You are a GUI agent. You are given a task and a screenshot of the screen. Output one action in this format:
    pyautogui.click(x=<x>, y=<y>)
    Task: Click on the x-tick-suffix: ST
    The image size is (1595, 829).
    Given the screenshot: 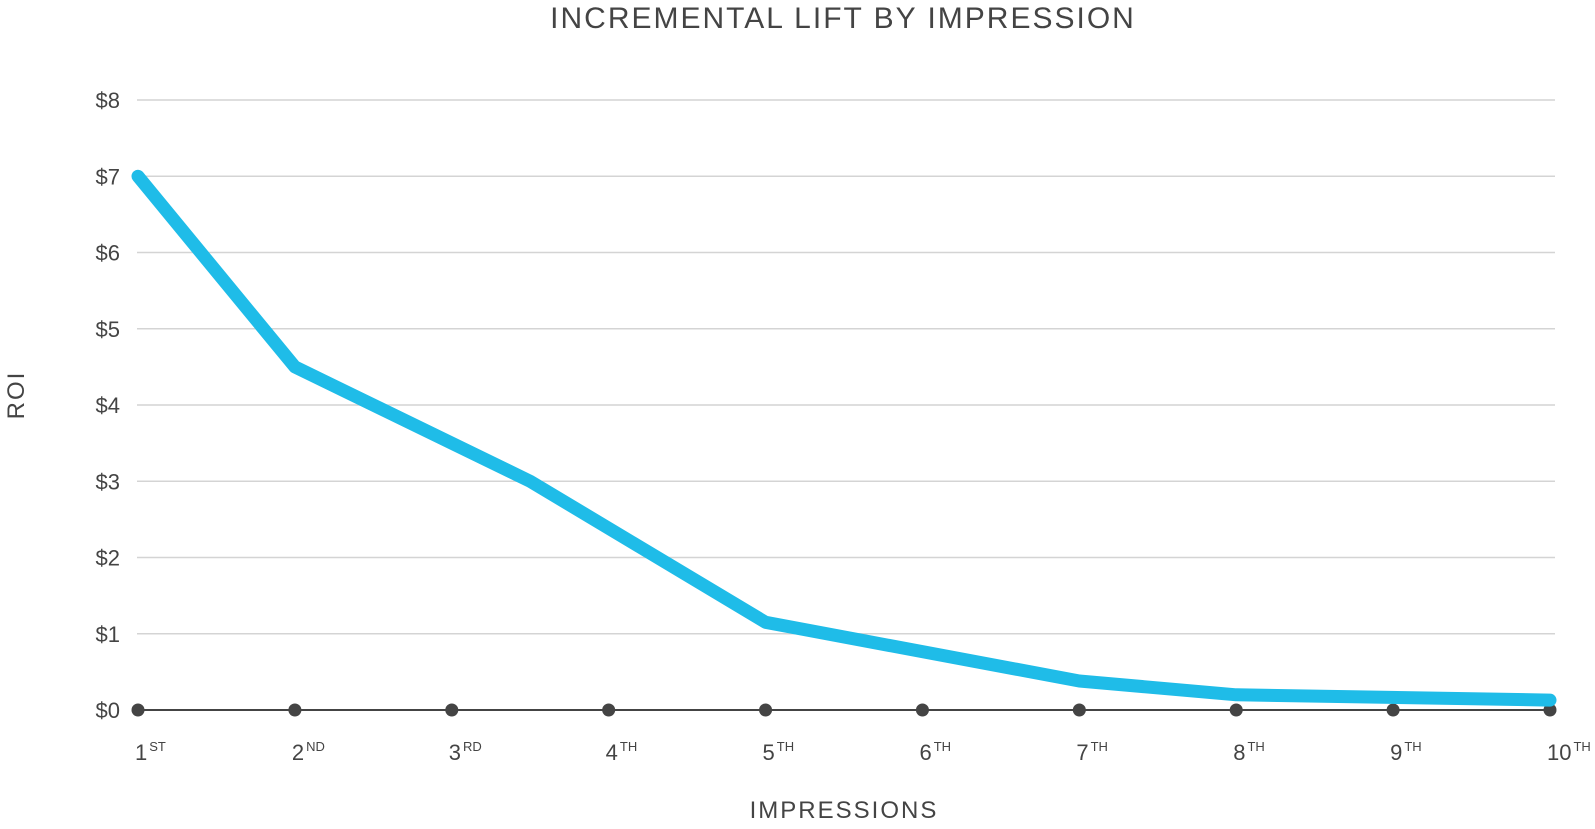 What is the action you would take?
    pyautogui.click(x=157, y=746)
    